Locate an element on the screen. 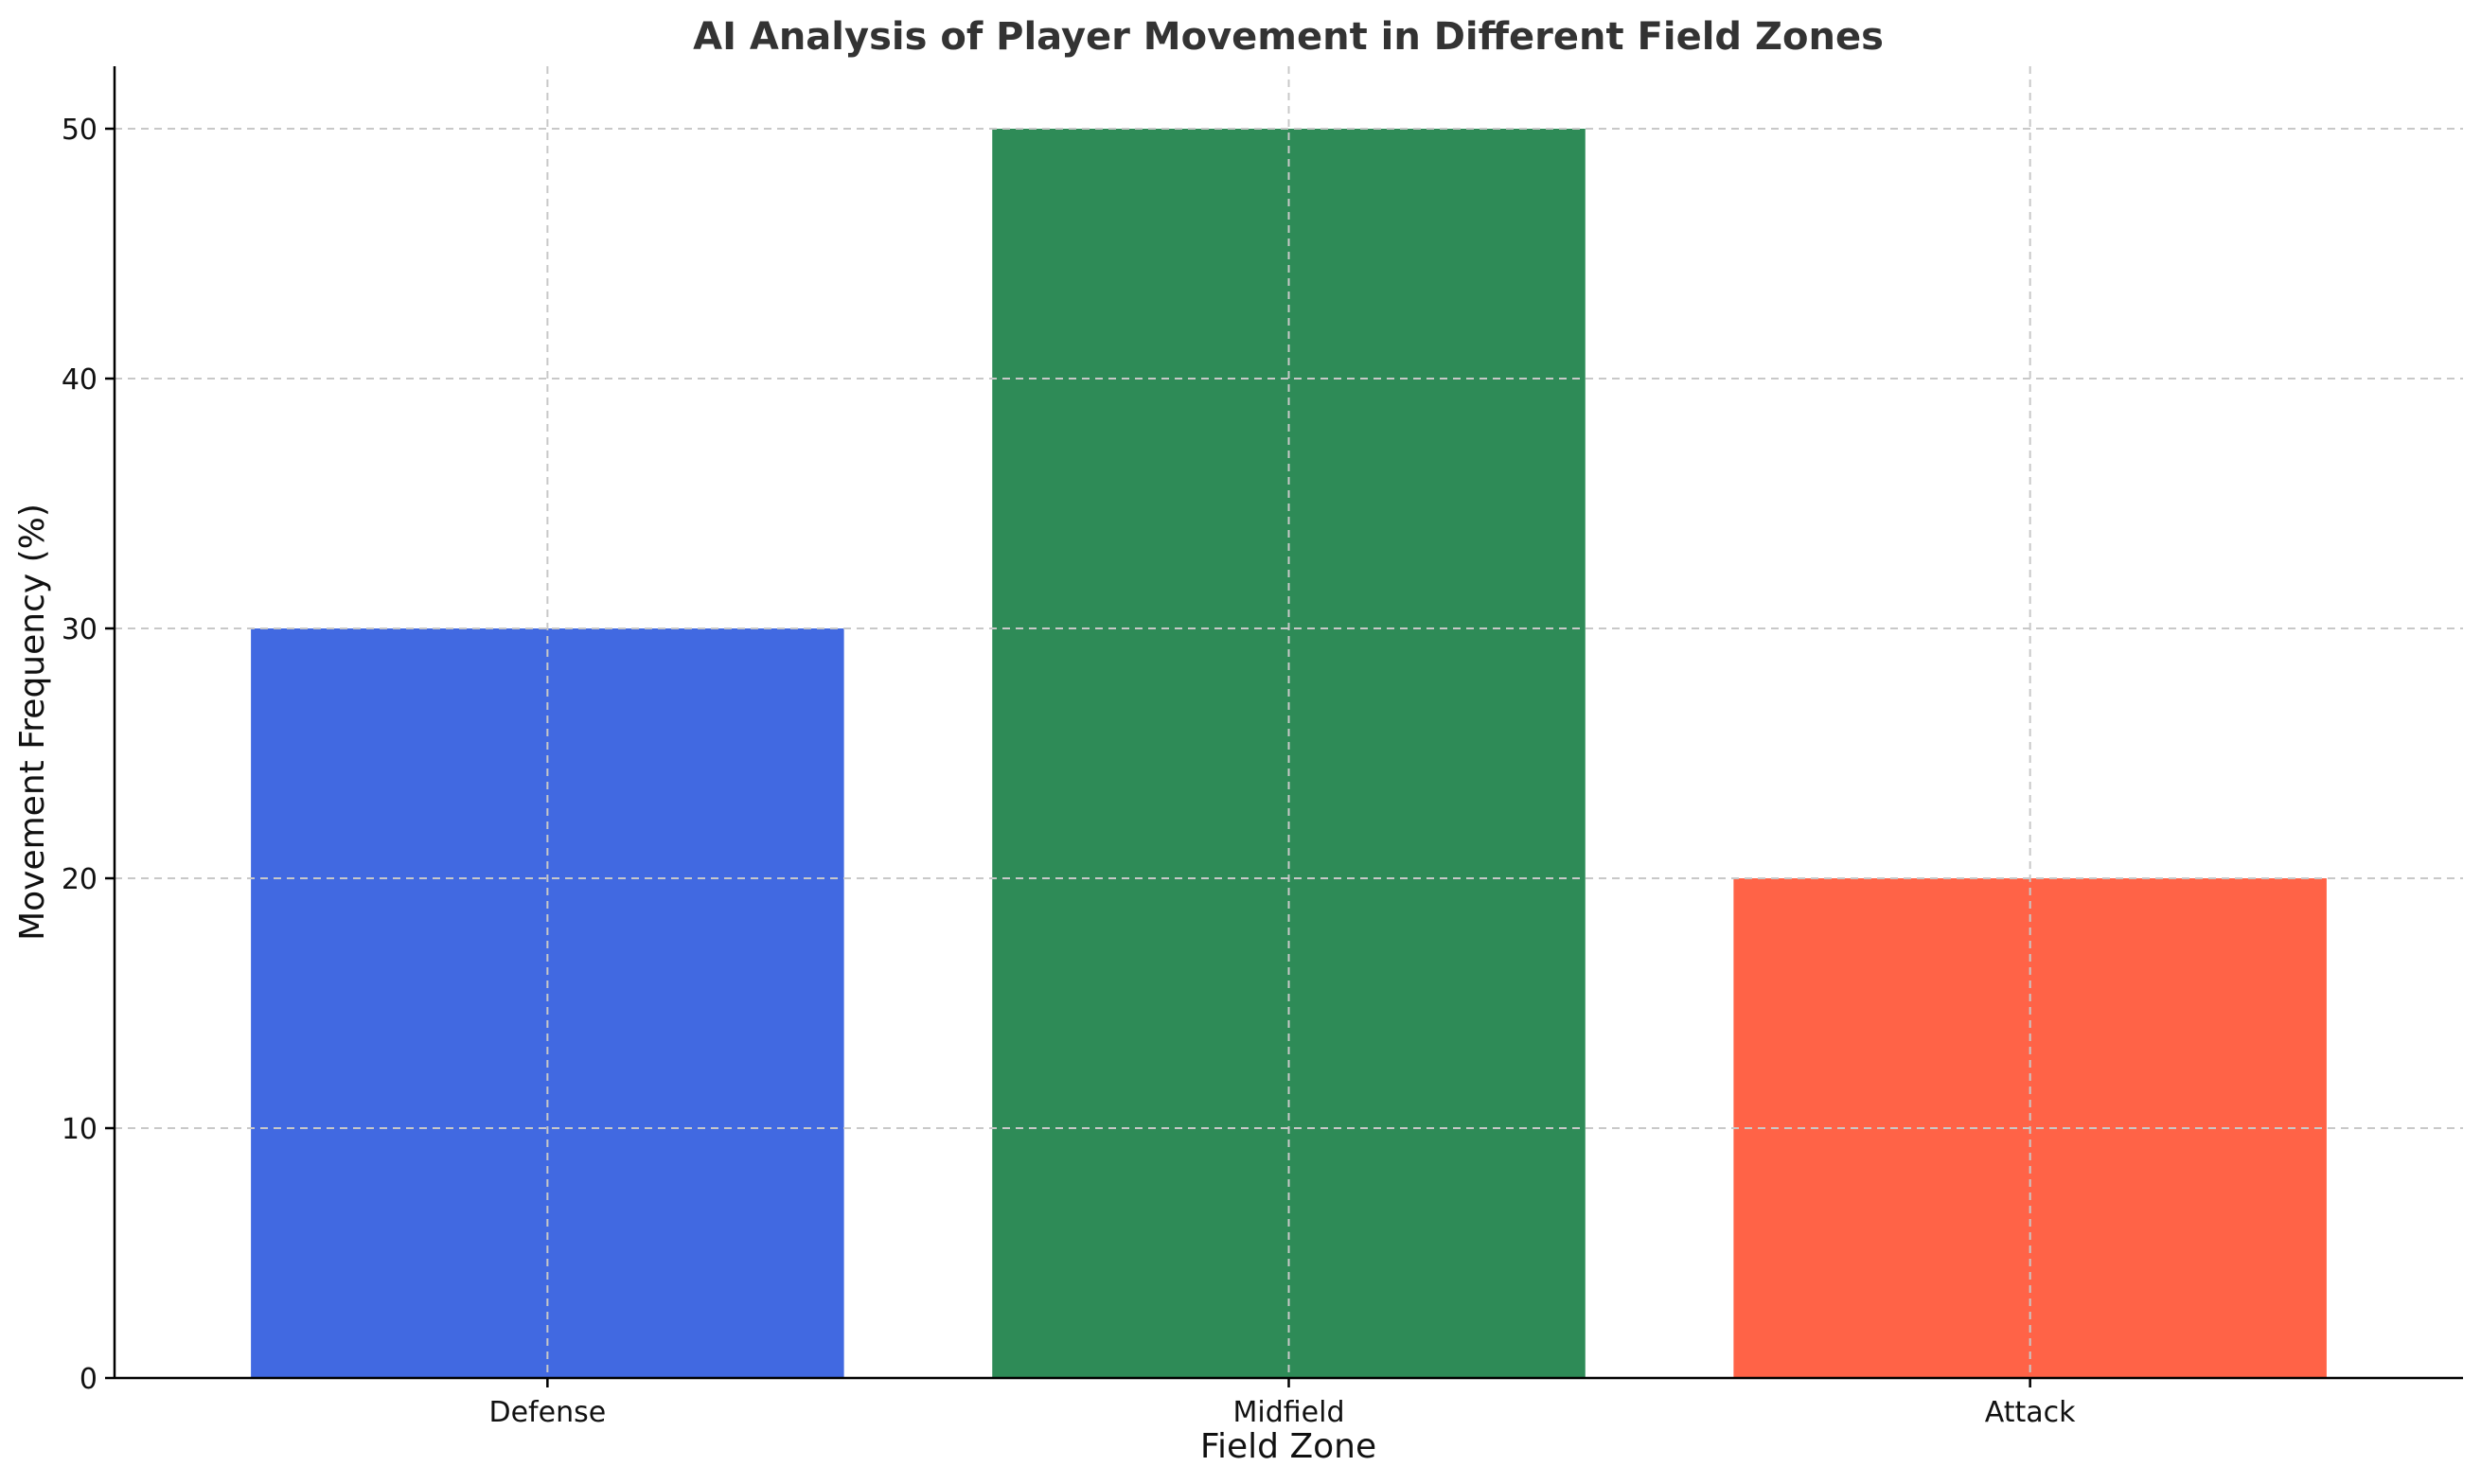 Image resolution: width=2481 pixels, height=1484 pixels. y-tick-label: 10 is located at coordinates (79, 1129).